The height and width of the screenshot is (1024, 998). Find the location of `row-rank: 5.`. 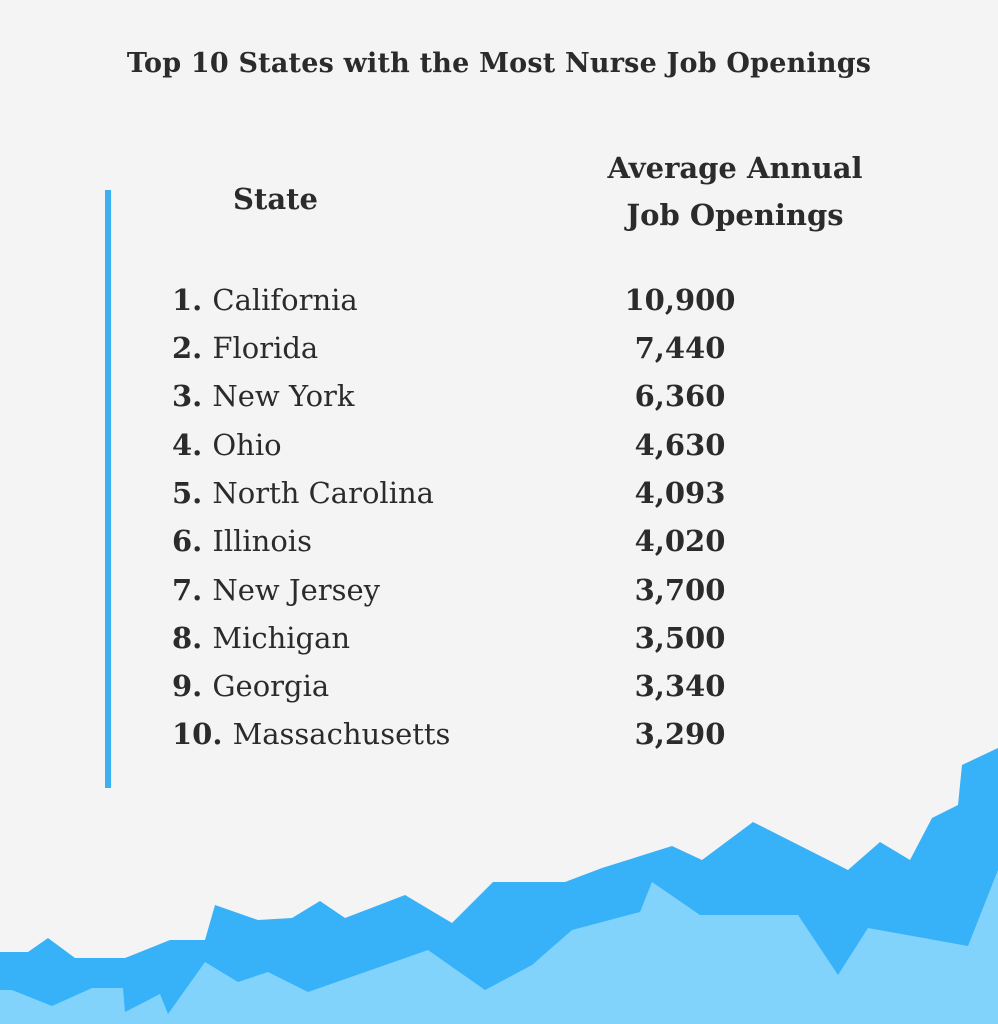

row-rank: 5. is located at coordinates (192, 493).